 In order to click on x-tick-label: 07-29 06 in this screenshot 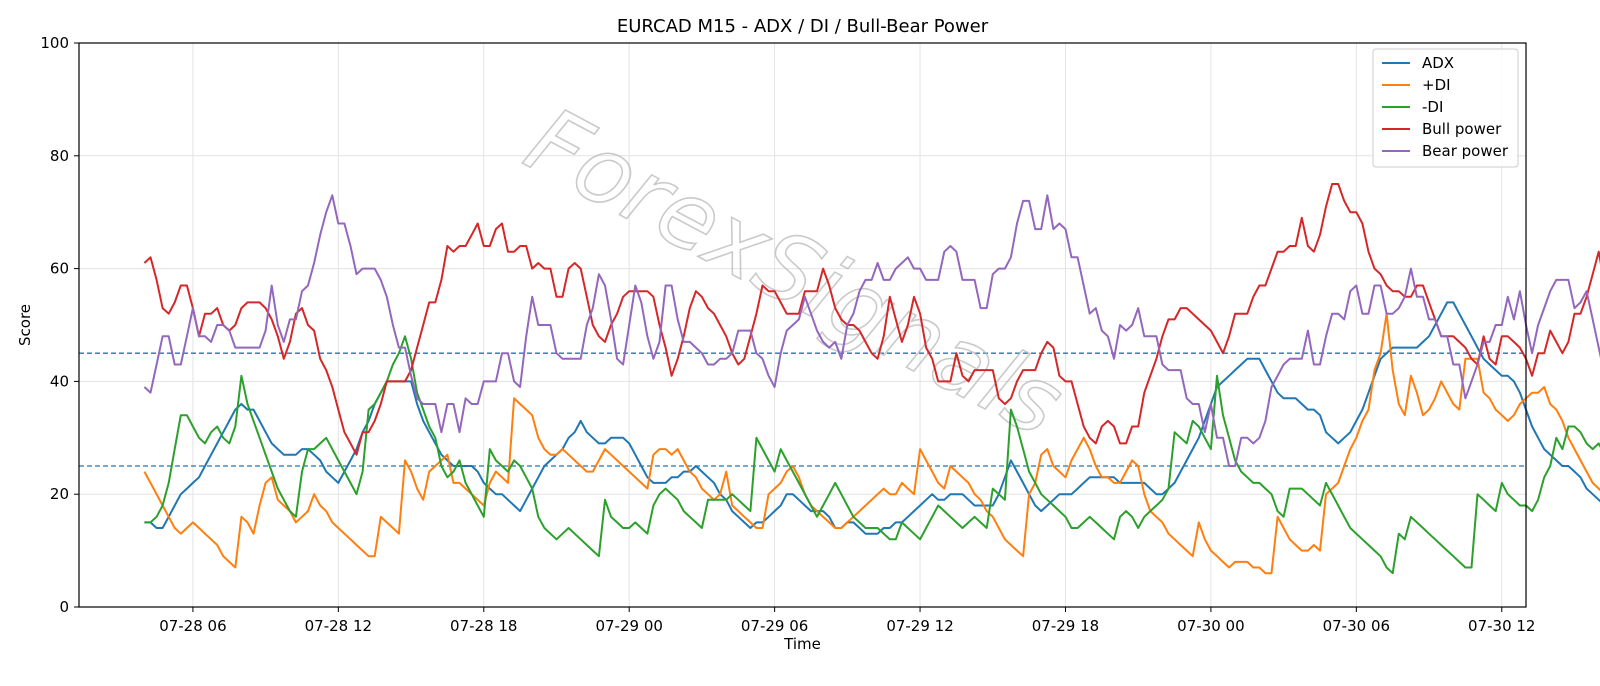, I will do `click(774, 626)`.